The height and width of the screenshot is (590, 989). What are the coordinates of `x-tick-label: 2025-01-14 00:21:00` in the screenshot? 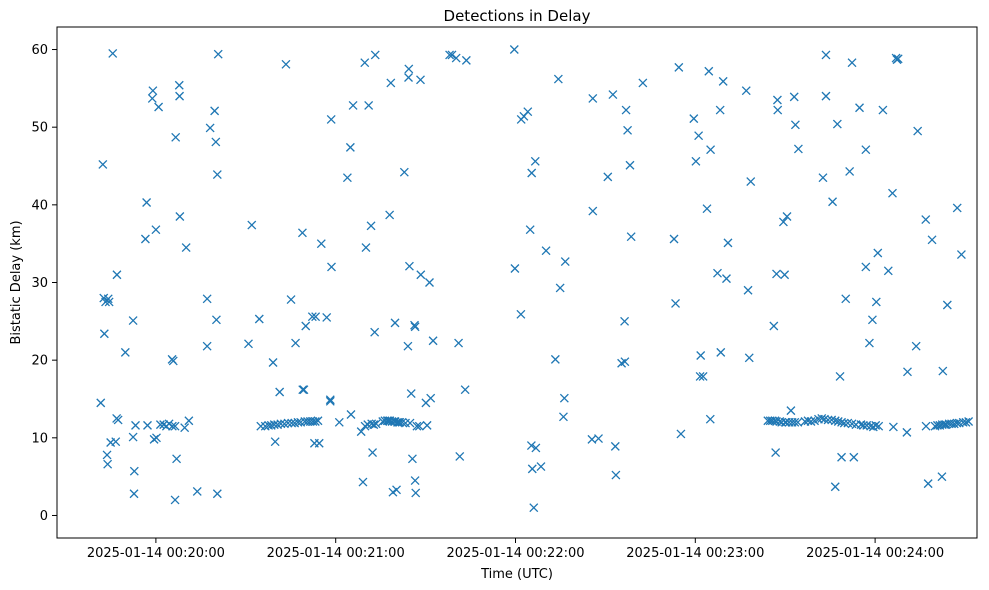 It's located at (336, 553).